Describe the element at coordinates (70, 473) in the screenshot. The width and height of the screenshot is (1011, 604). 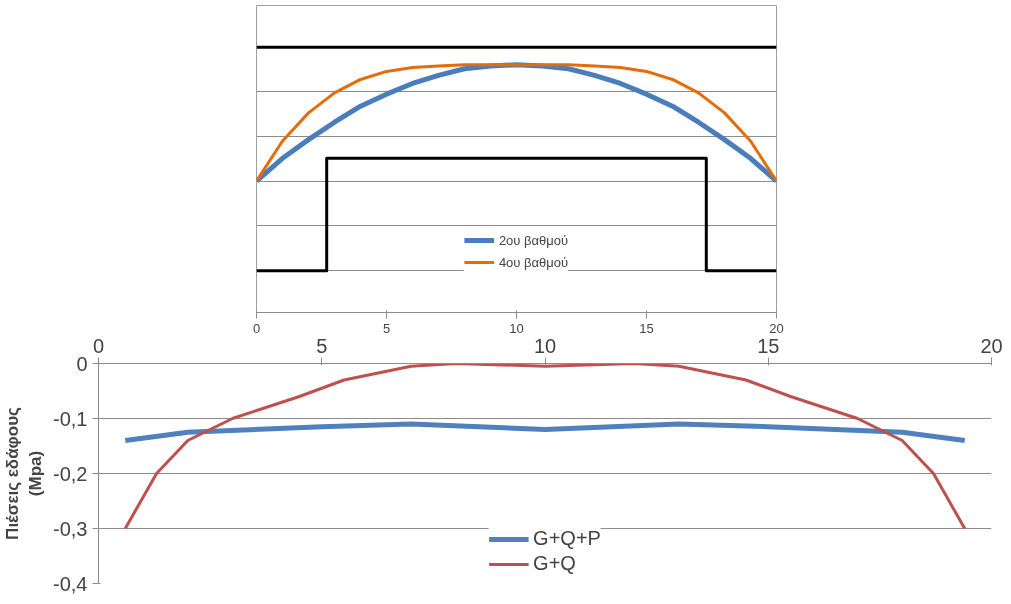
I see `y-tick-label: -0,2` at that location.